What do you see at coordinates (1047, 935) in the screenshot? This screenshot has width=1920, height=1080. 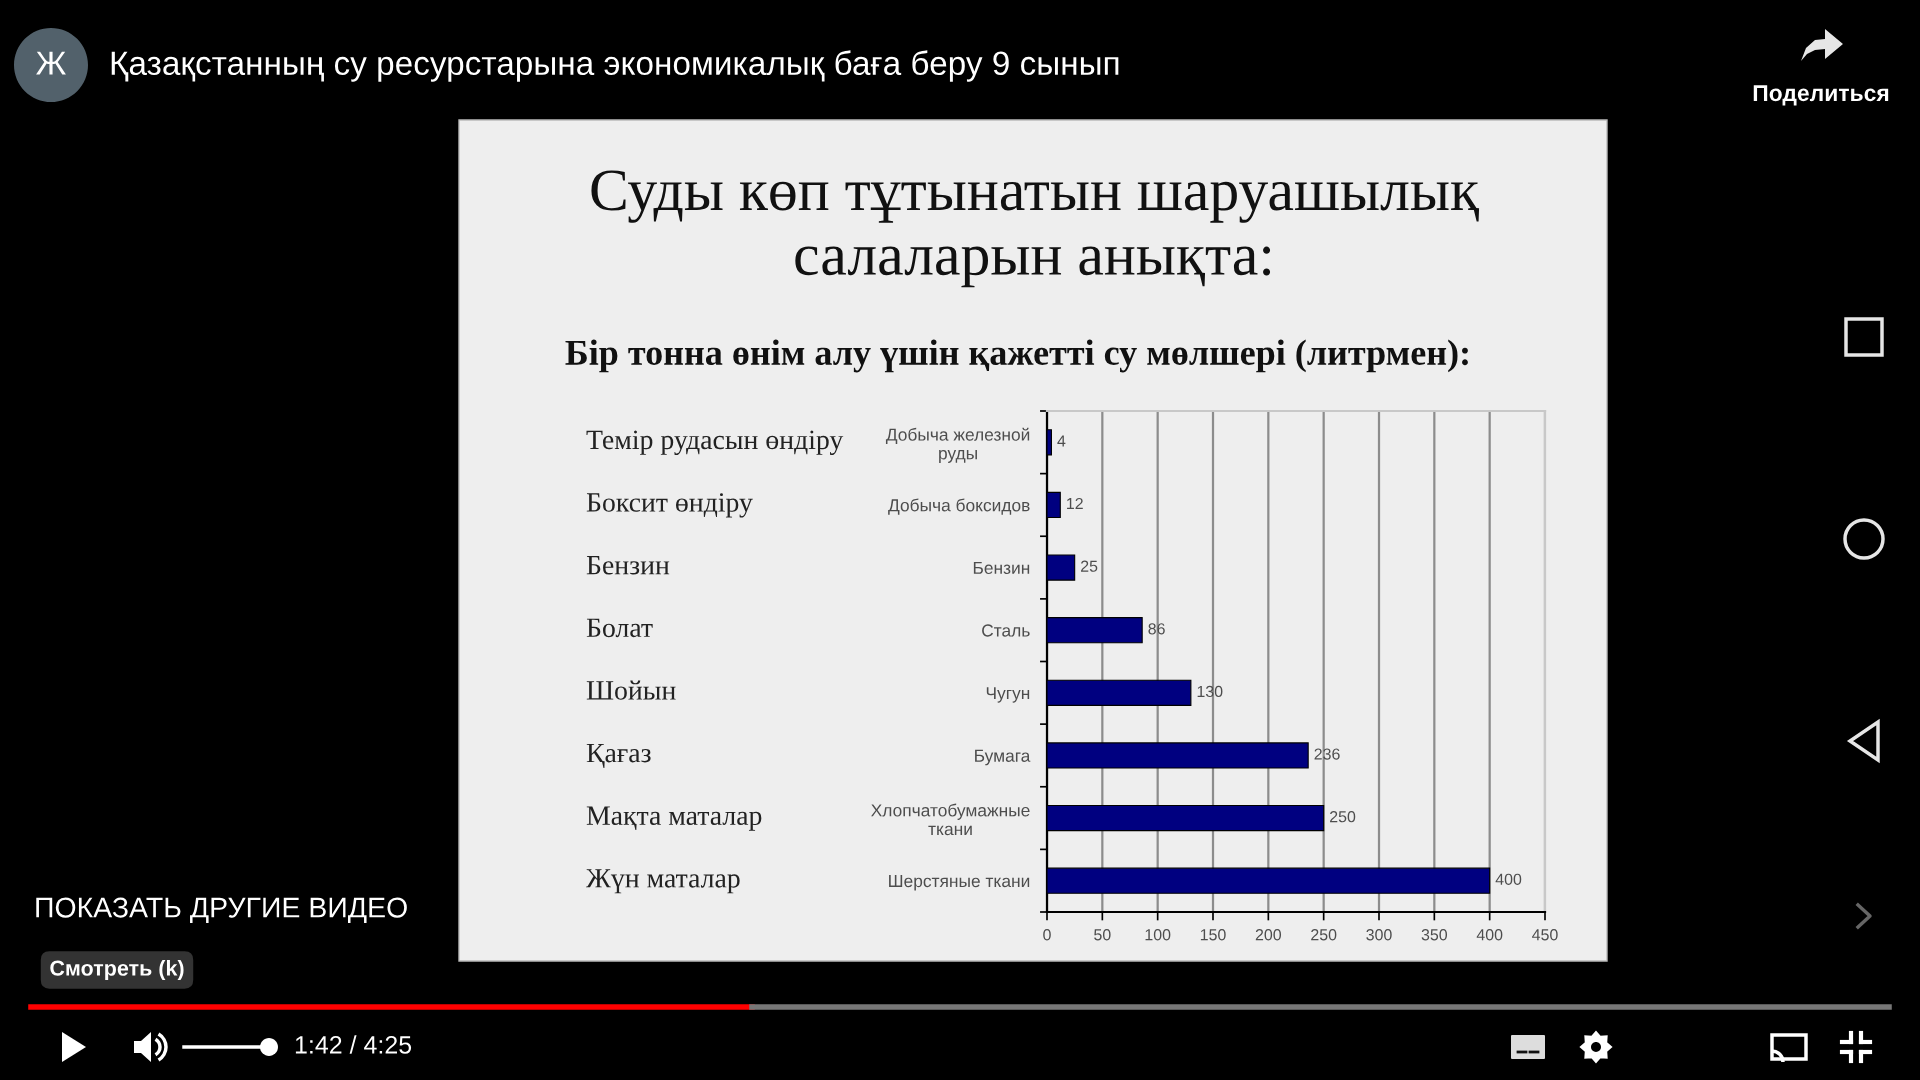 I see `x-tick-label: 0` at bounding box center [1047, 935].